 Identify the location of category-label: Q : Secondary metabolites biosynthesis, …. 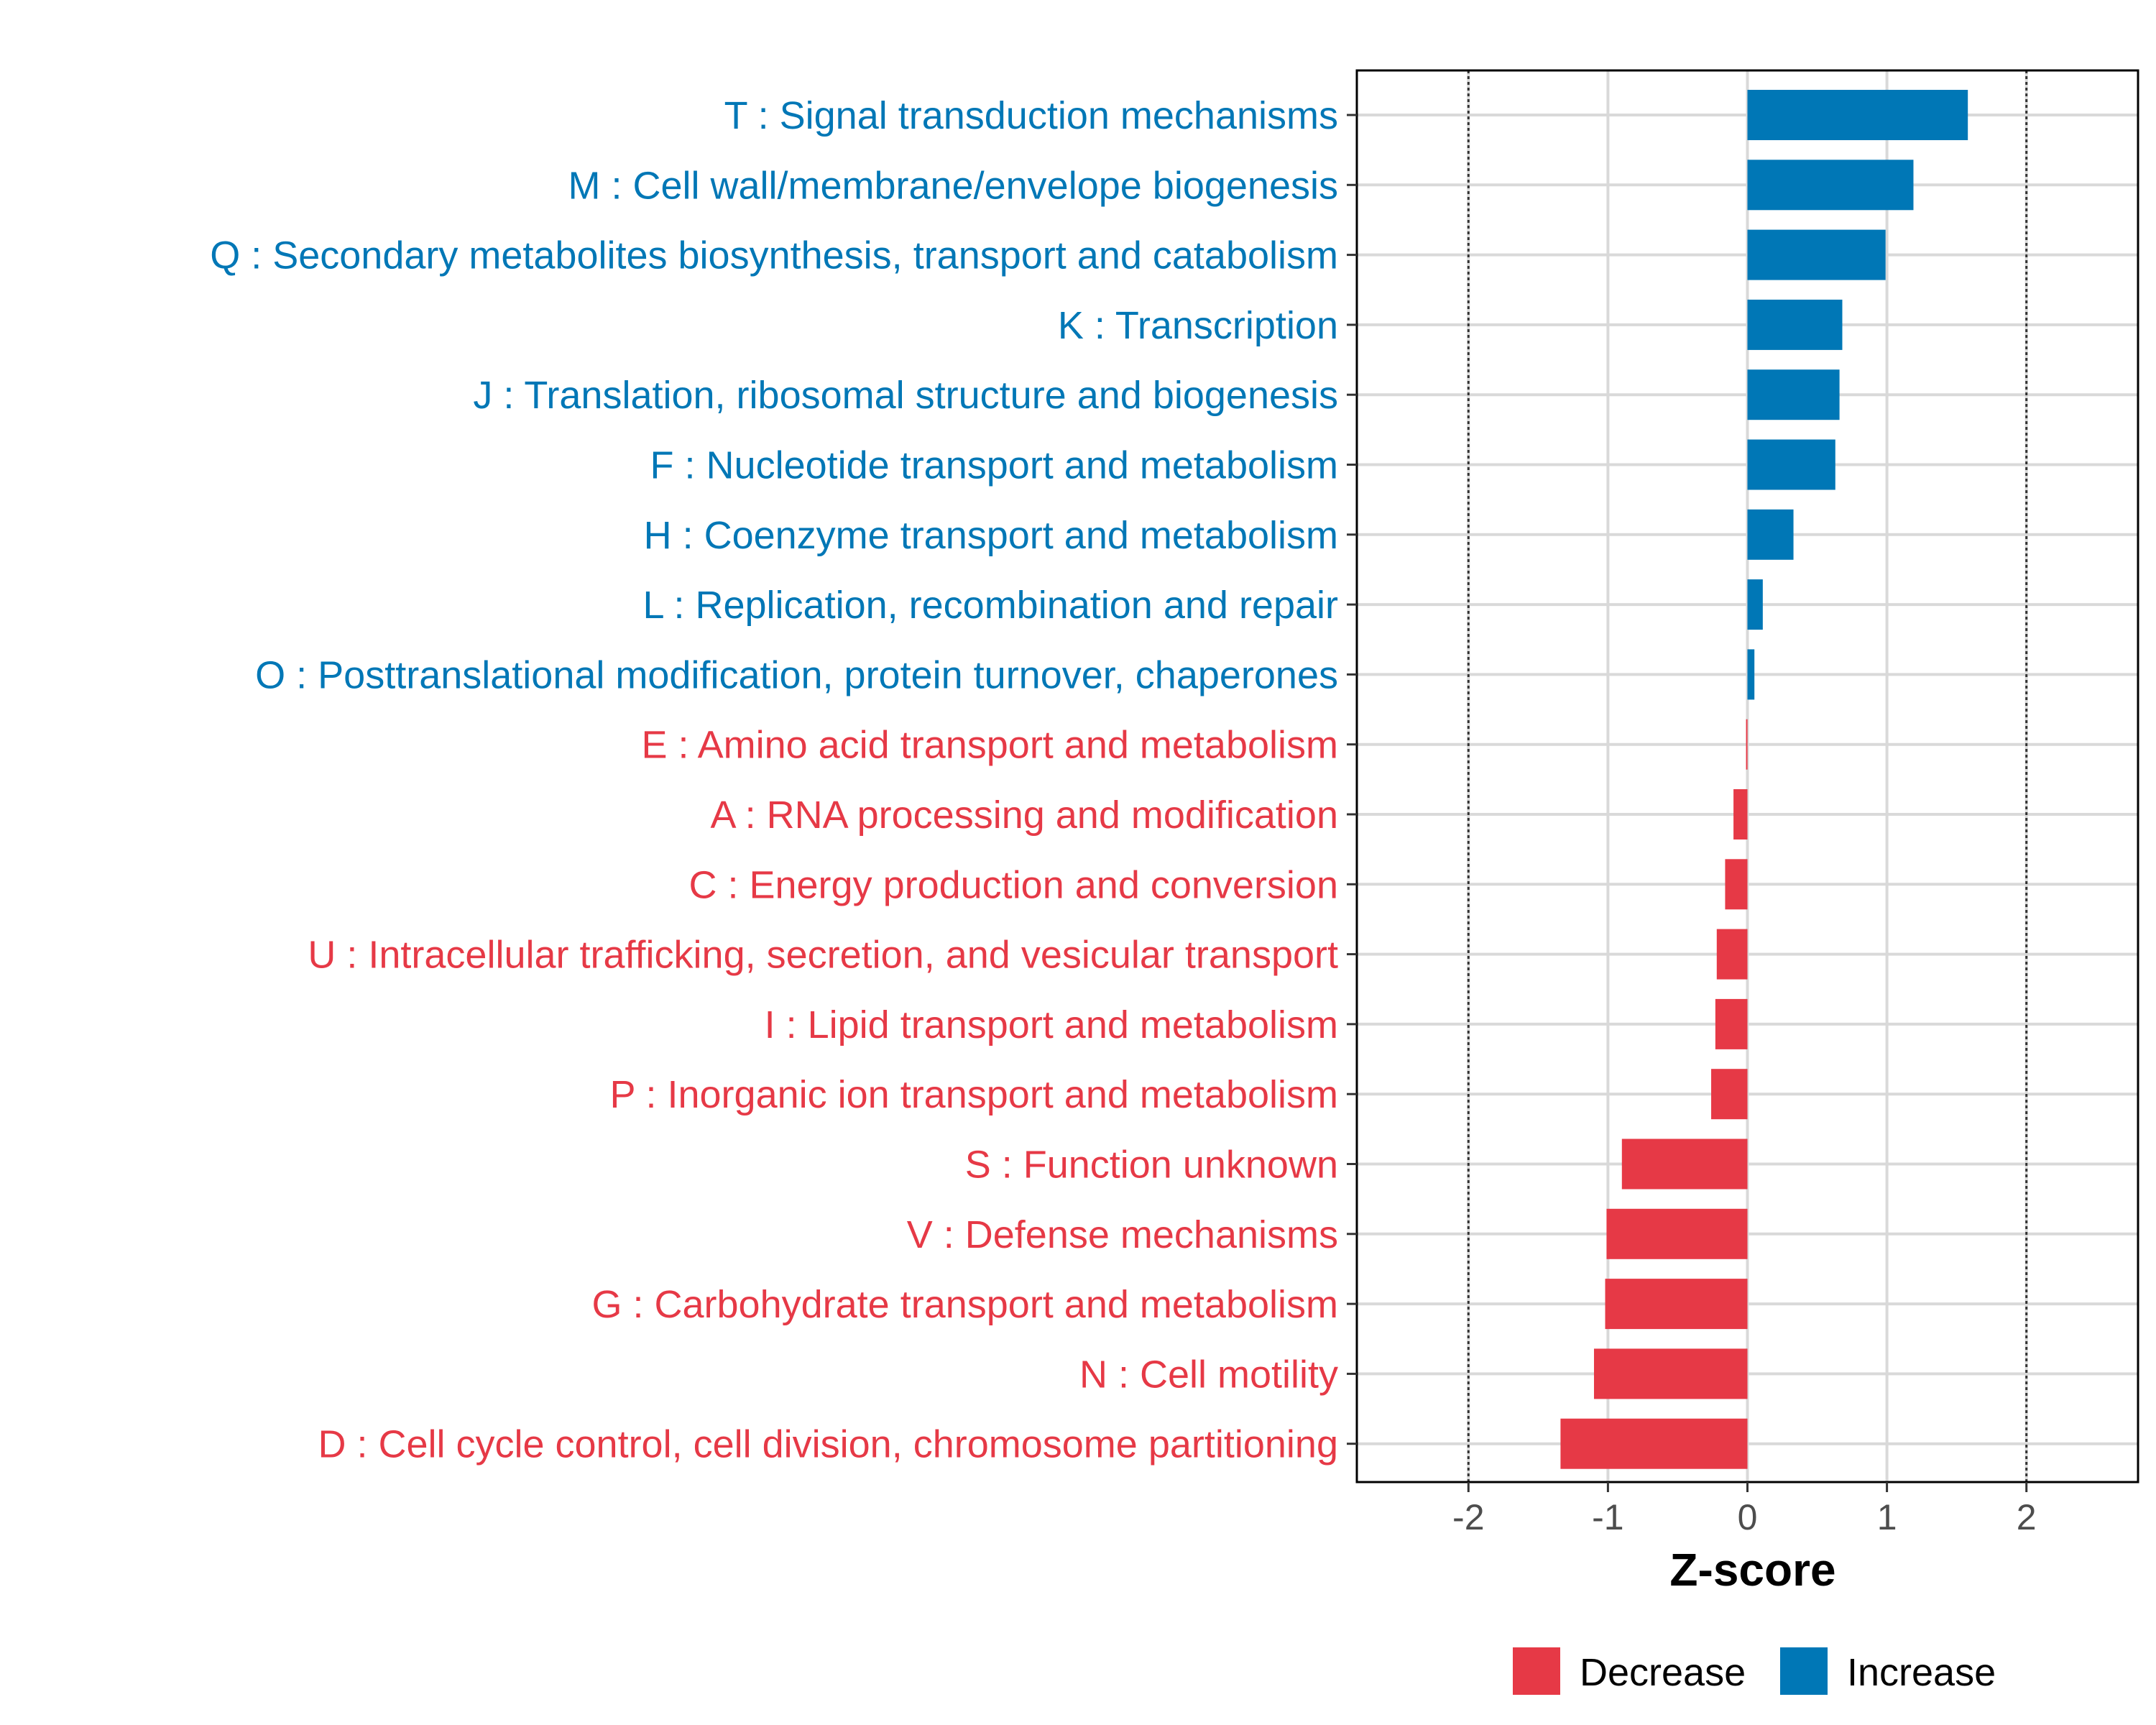
(774, 255).